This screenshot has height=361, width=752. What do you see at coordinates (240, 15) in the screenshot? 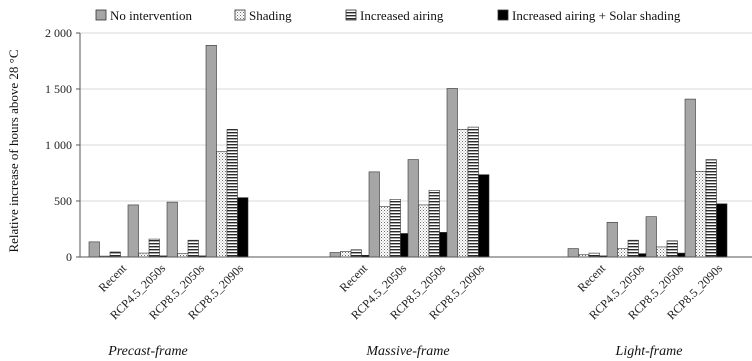
I see `legend-swatch-shading` at bounding box center [240, 15].